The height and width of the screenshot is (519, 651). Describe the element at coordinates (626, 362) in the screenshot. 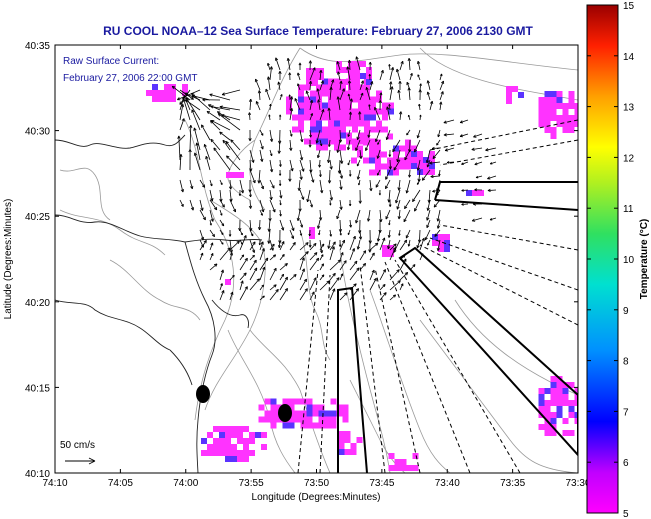

I see `colorbar-tick-label: 8` at that location.